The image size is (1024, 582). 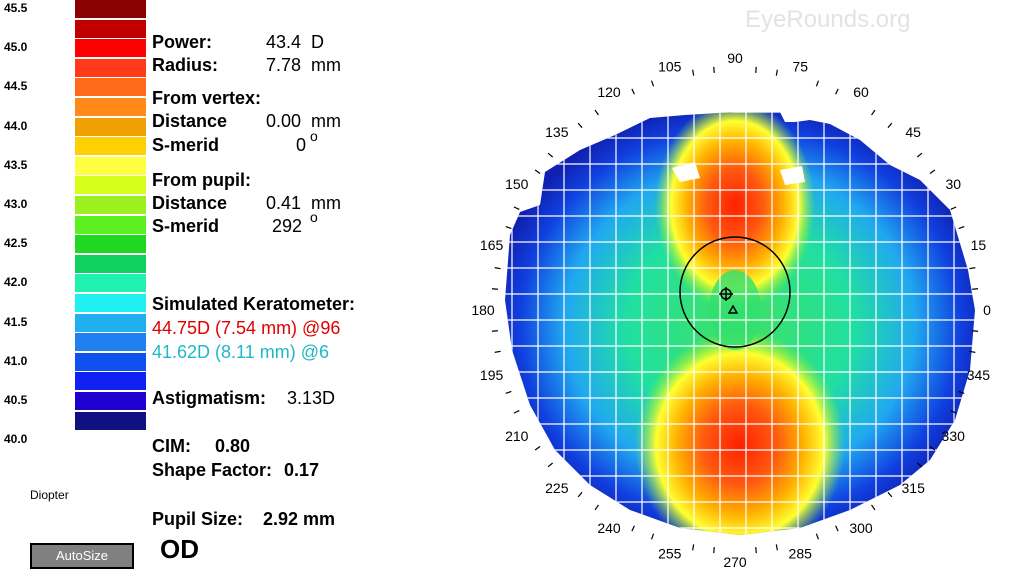 I want to click on degree-label: 300, so click(x=861, y=528).